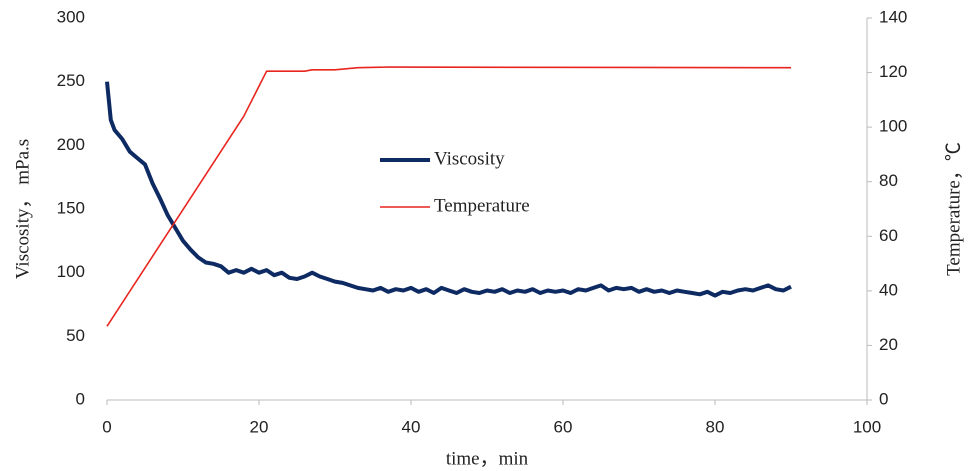  I want to click on x-tick-label: 20, so click(259, 426).